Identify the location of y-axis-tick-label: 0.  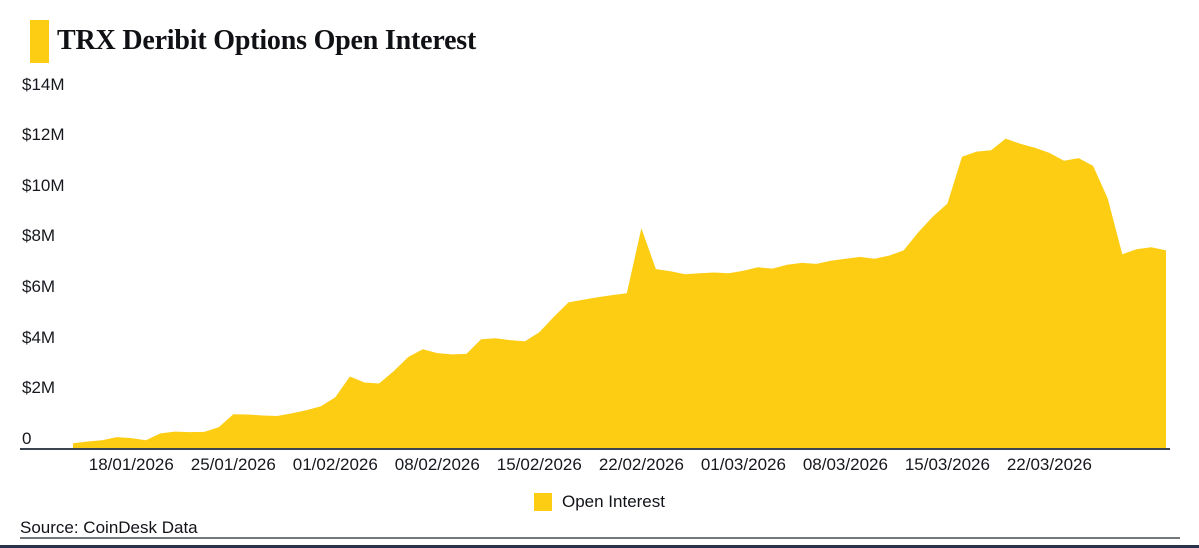
(27, 438).